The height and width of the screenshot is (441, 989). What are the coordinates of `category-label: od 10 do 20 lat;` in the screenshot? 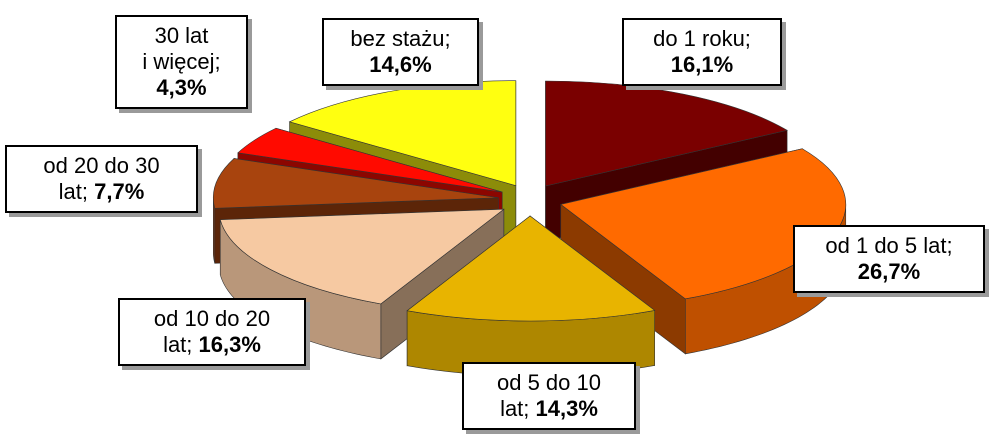 It's located at (212, 331).